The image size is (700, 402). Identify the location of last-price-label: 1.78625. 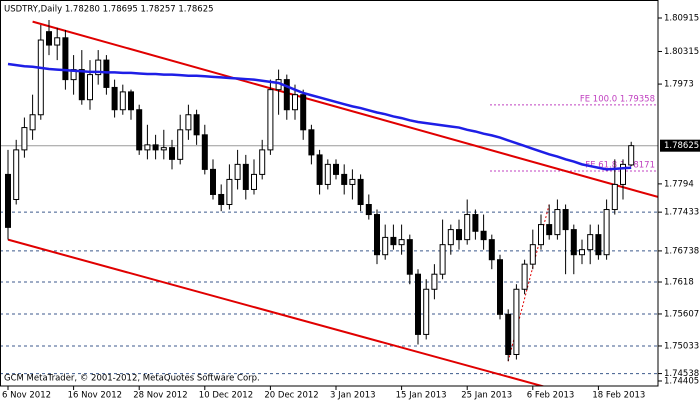
(681, 146).